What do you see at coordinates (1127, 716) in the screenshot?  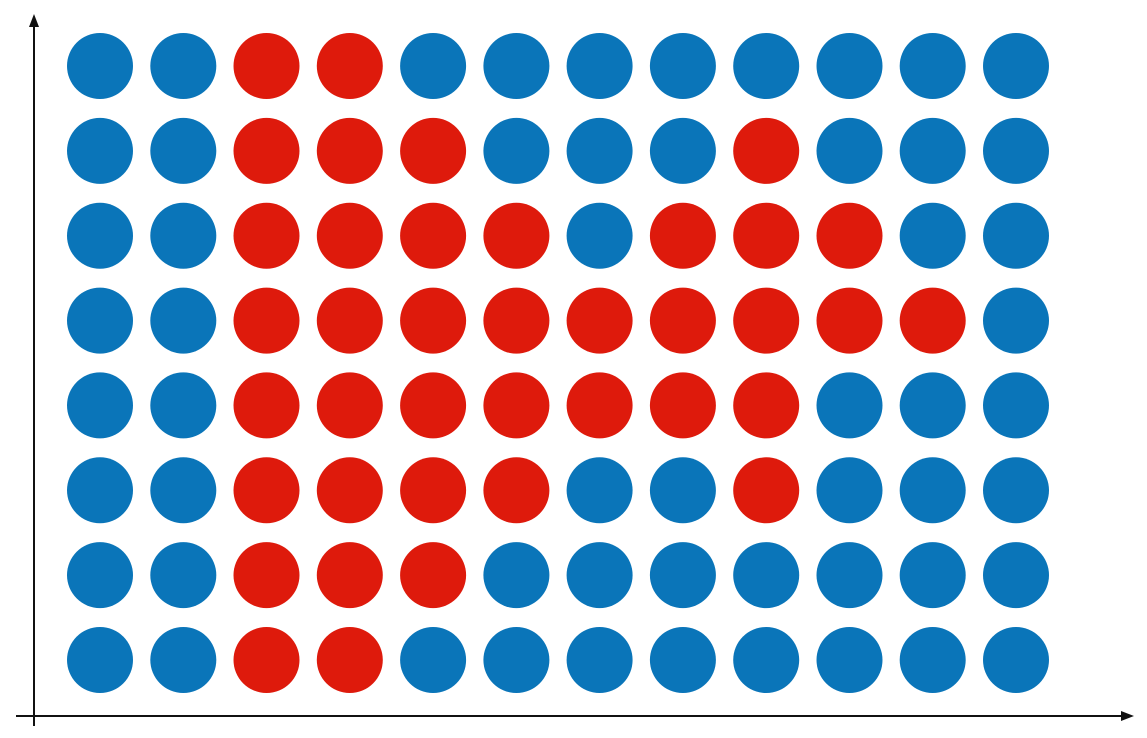 I see `x-axis-arrow-icon` at bounding box center [1127, 716].